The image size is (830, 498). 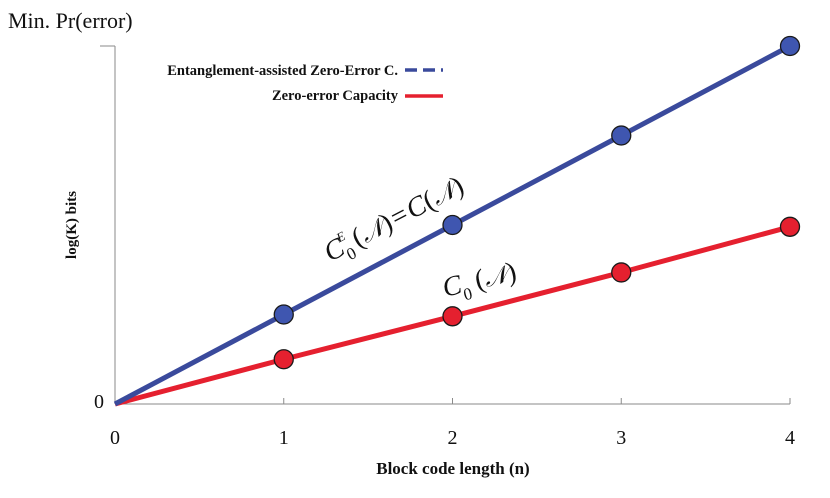 I want to click on annotation-zero-error-sub: 0, so click(x=468, y=294).